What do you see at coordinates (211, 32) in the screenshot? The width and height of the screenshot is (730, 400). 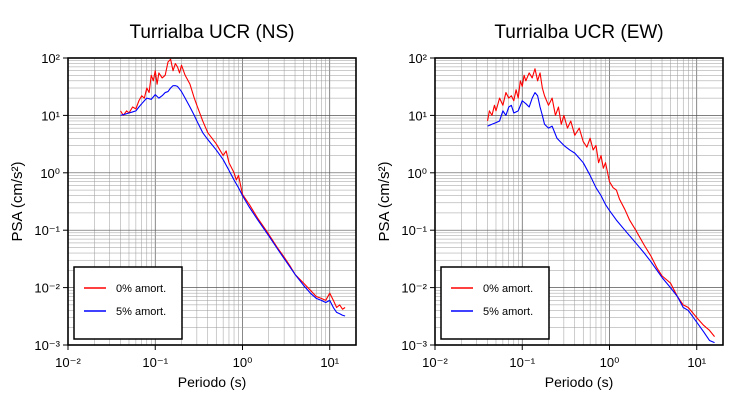 I see `chart-title: Turrialba UCR (NS)` at bounding box center [211, 32].